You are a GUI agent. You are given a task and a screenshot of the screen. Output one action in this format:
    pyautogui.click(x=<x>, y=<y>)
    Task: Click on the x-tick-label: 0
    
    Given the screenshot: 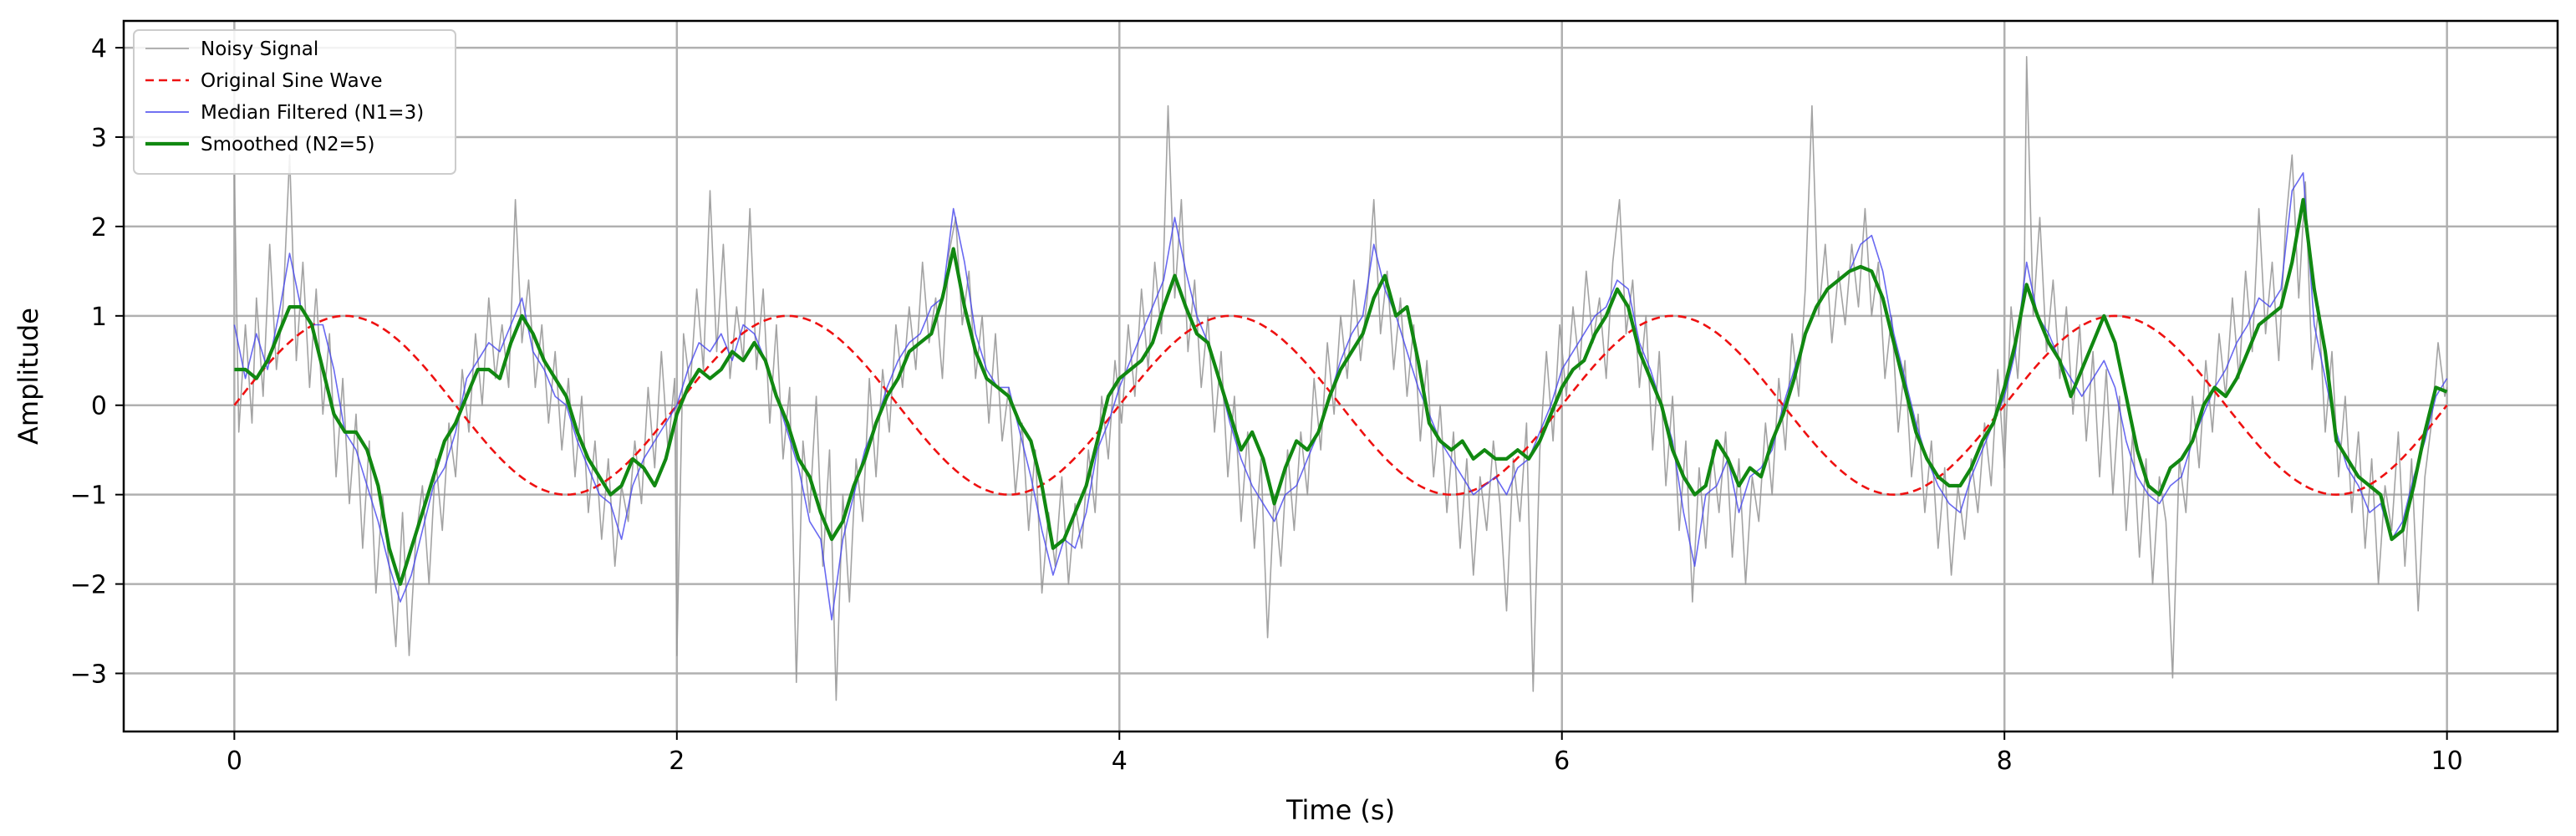 What is the action you would take?
    pyautogui.click(x=234, y=761)
    